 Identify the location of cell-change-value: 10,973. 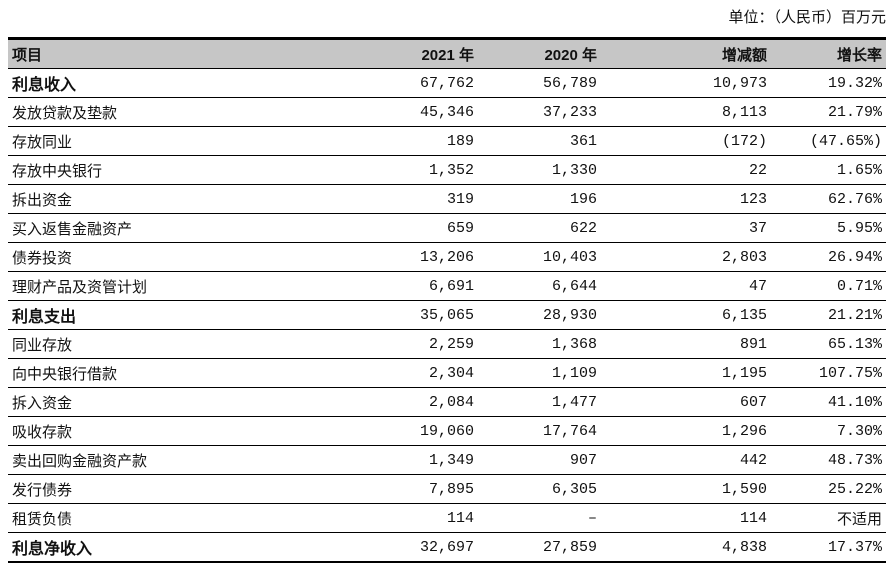
(695, 83).